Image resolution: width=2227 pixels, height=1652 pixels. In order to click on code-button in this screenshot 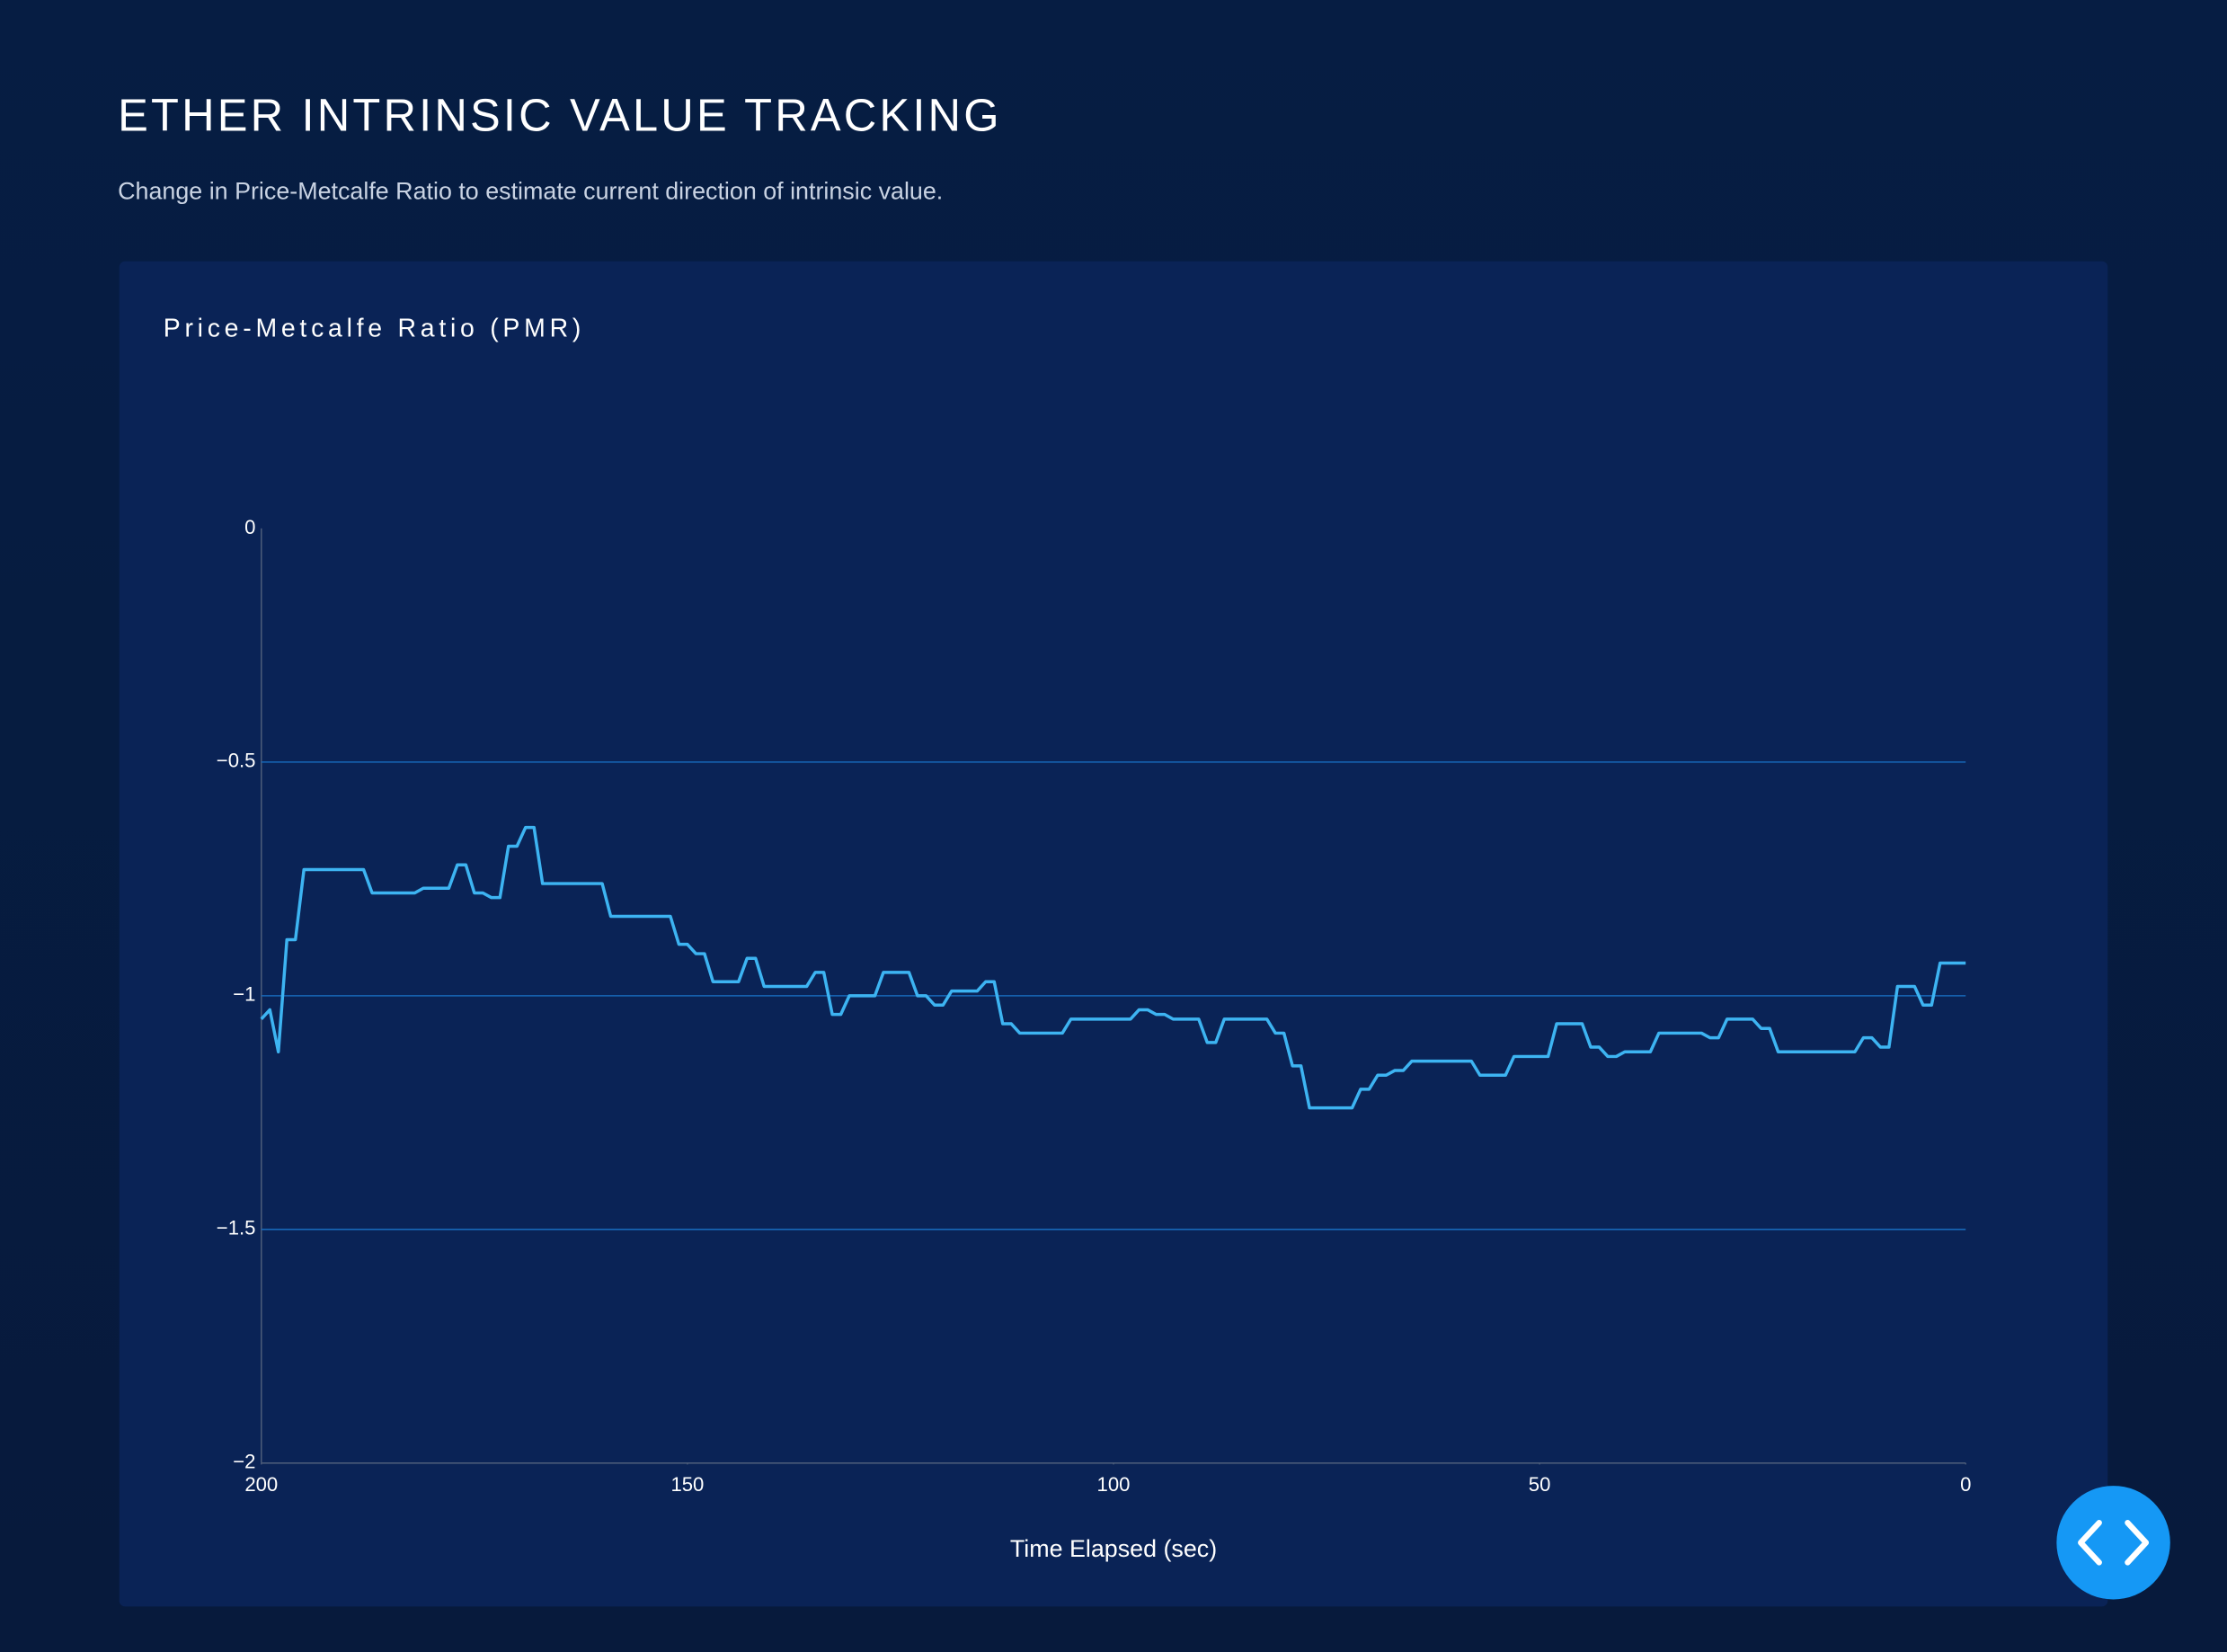, I will do `click(2113, 1543)`.